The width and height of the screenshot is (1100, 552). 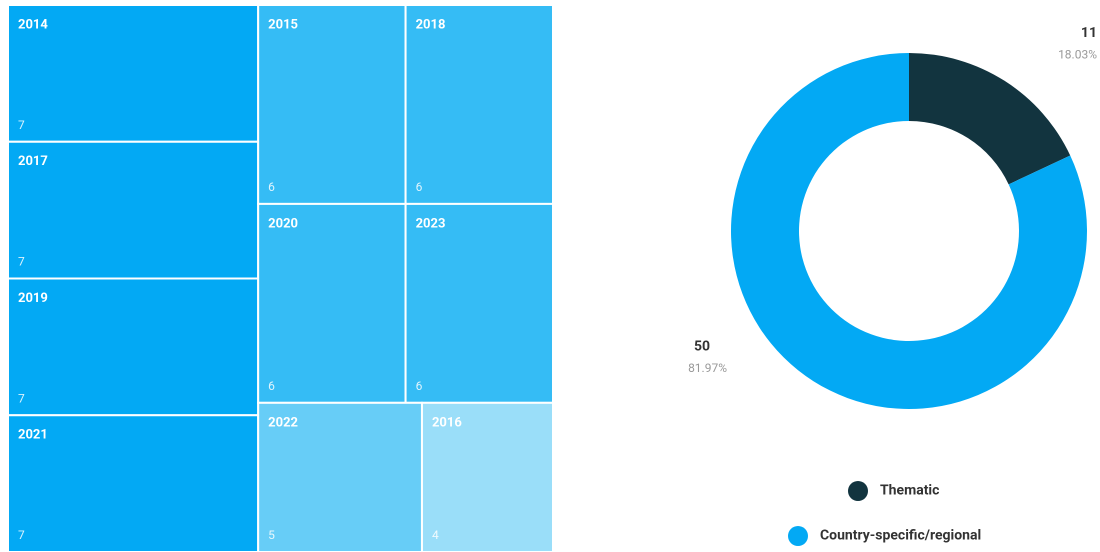 What do you see at coordinates (283, 223) in the screenshot?
I see `cell-label: 2020` at bounding box center [283, 223].